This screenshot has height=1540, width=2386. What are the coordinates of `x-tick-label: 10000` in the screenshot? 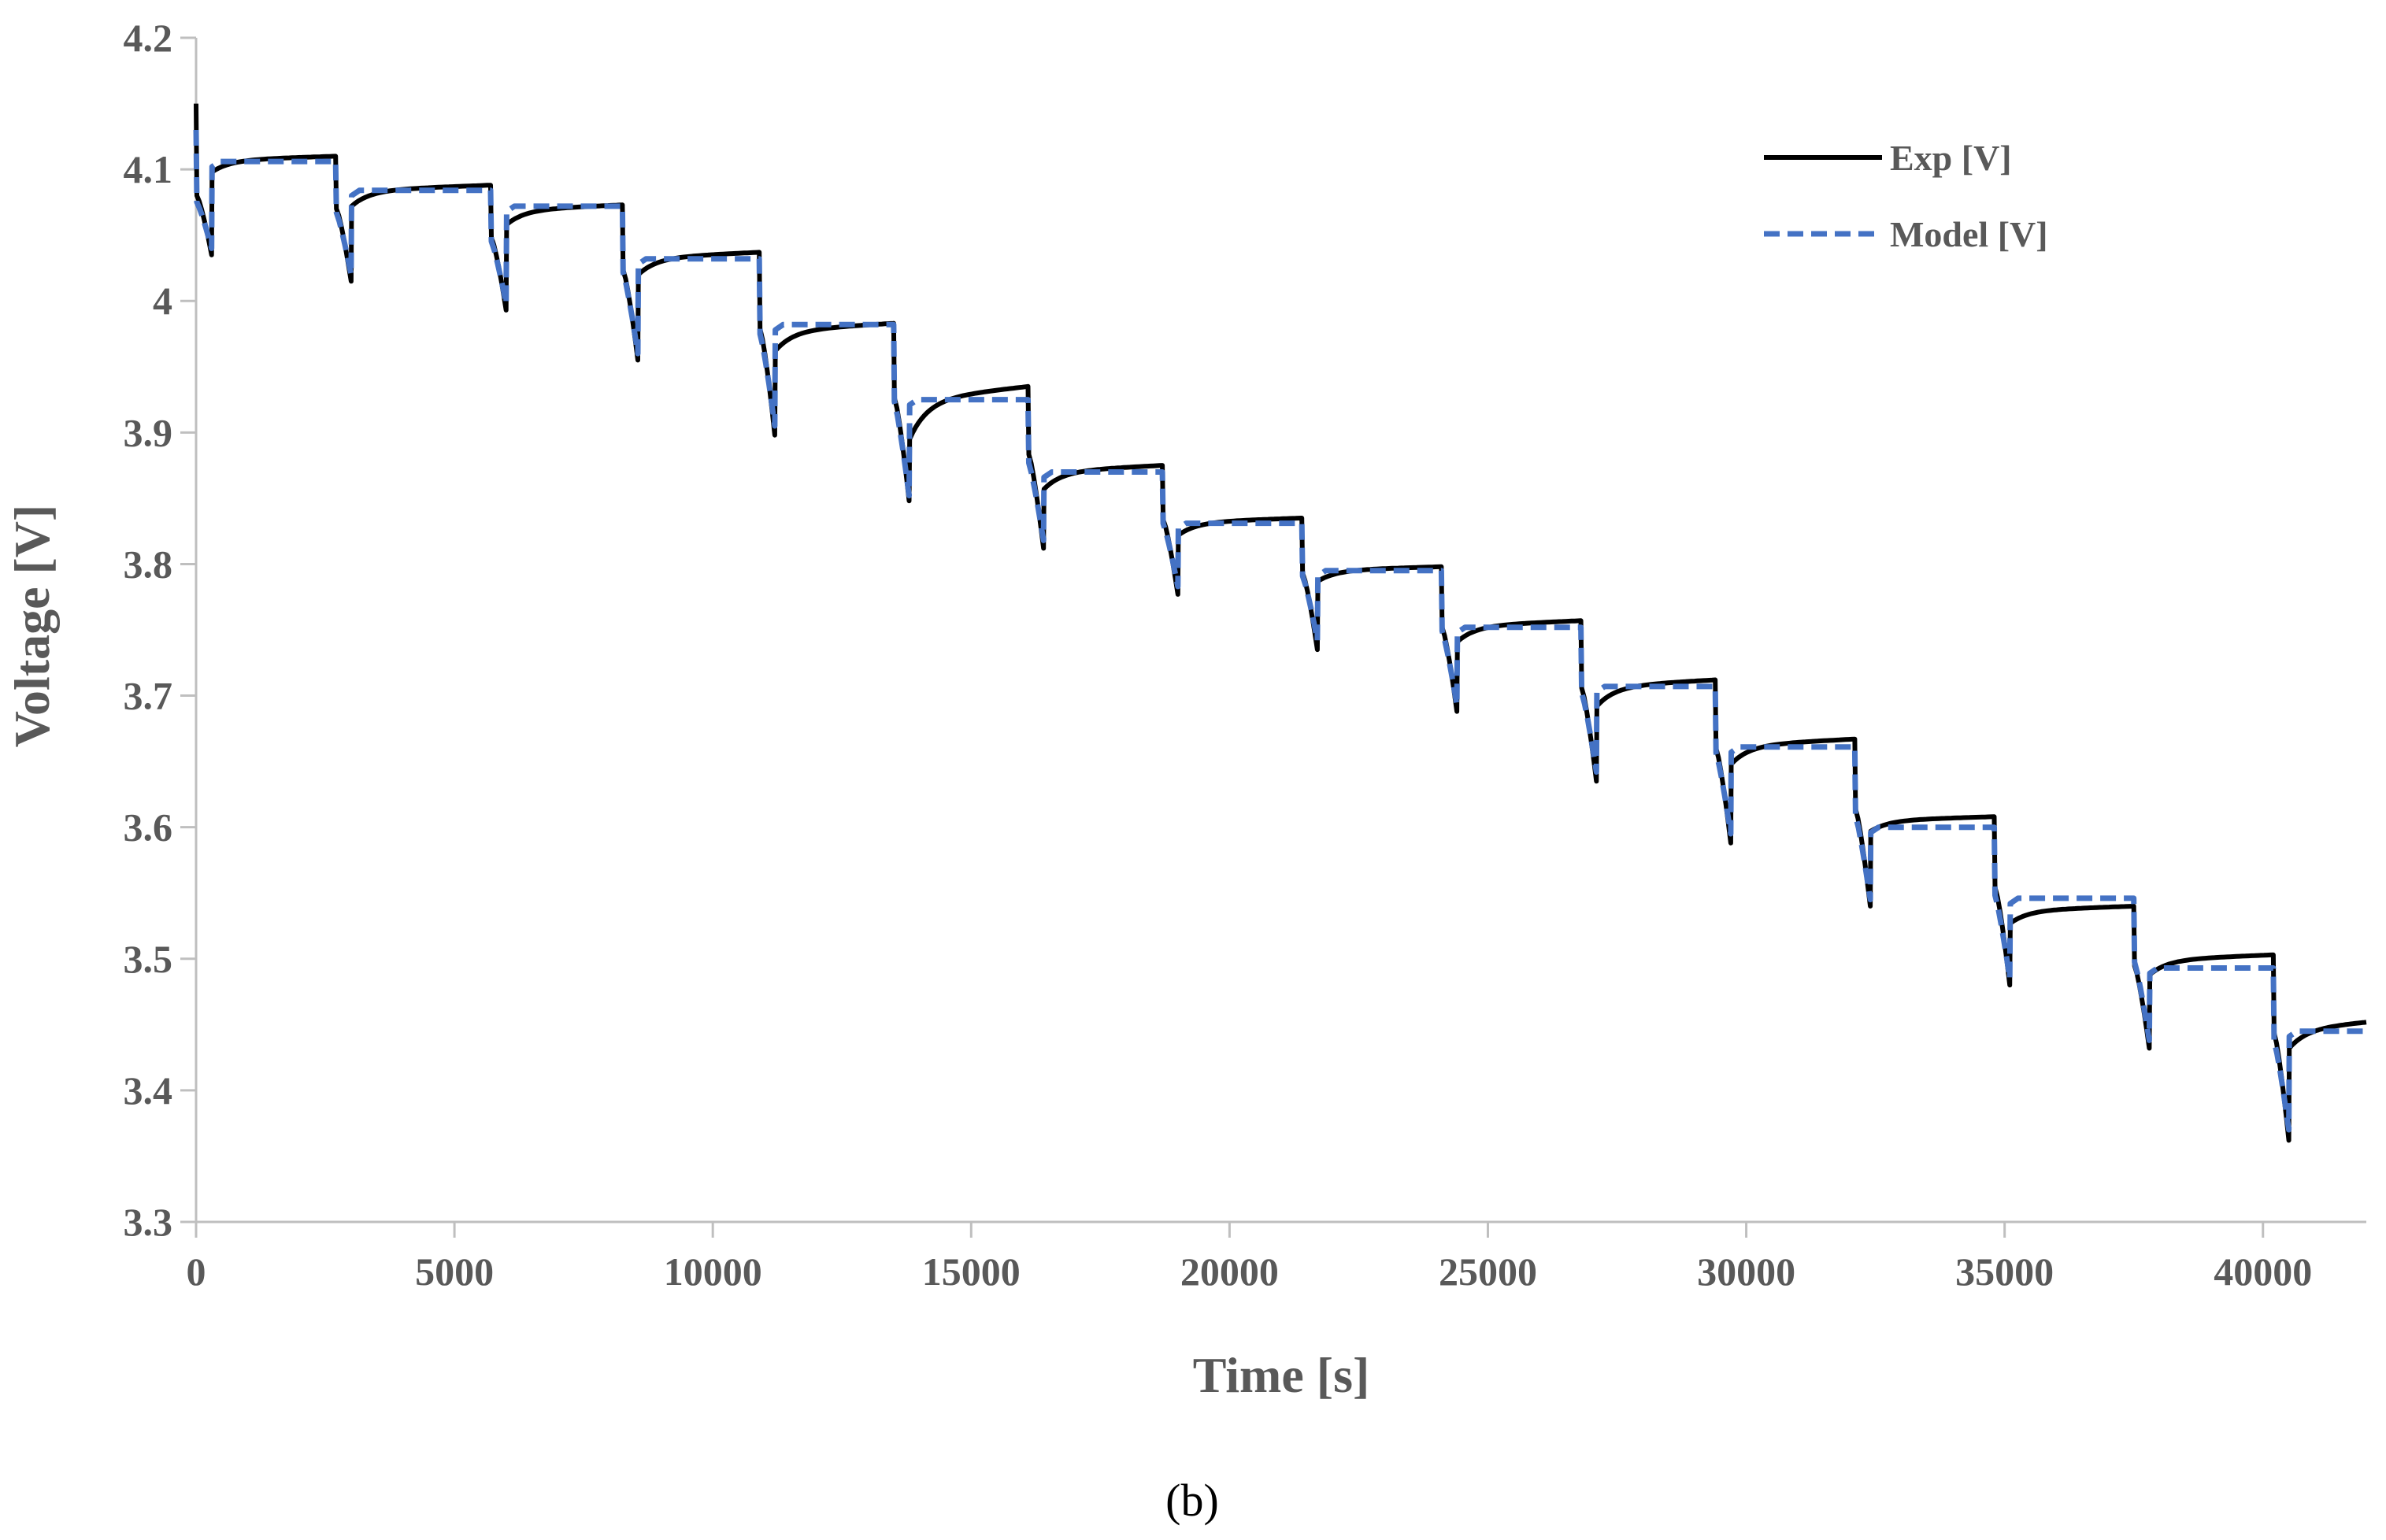 It's located at (713, 1271).